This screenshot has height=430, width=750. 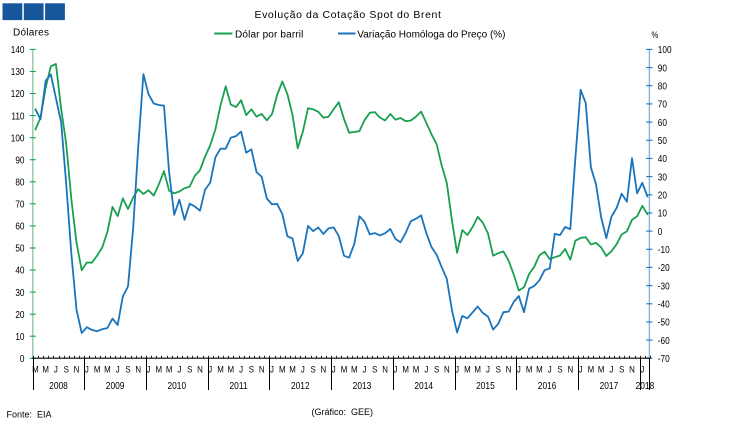 I want to click on svg-text: 140, so click(x=18, y=49).